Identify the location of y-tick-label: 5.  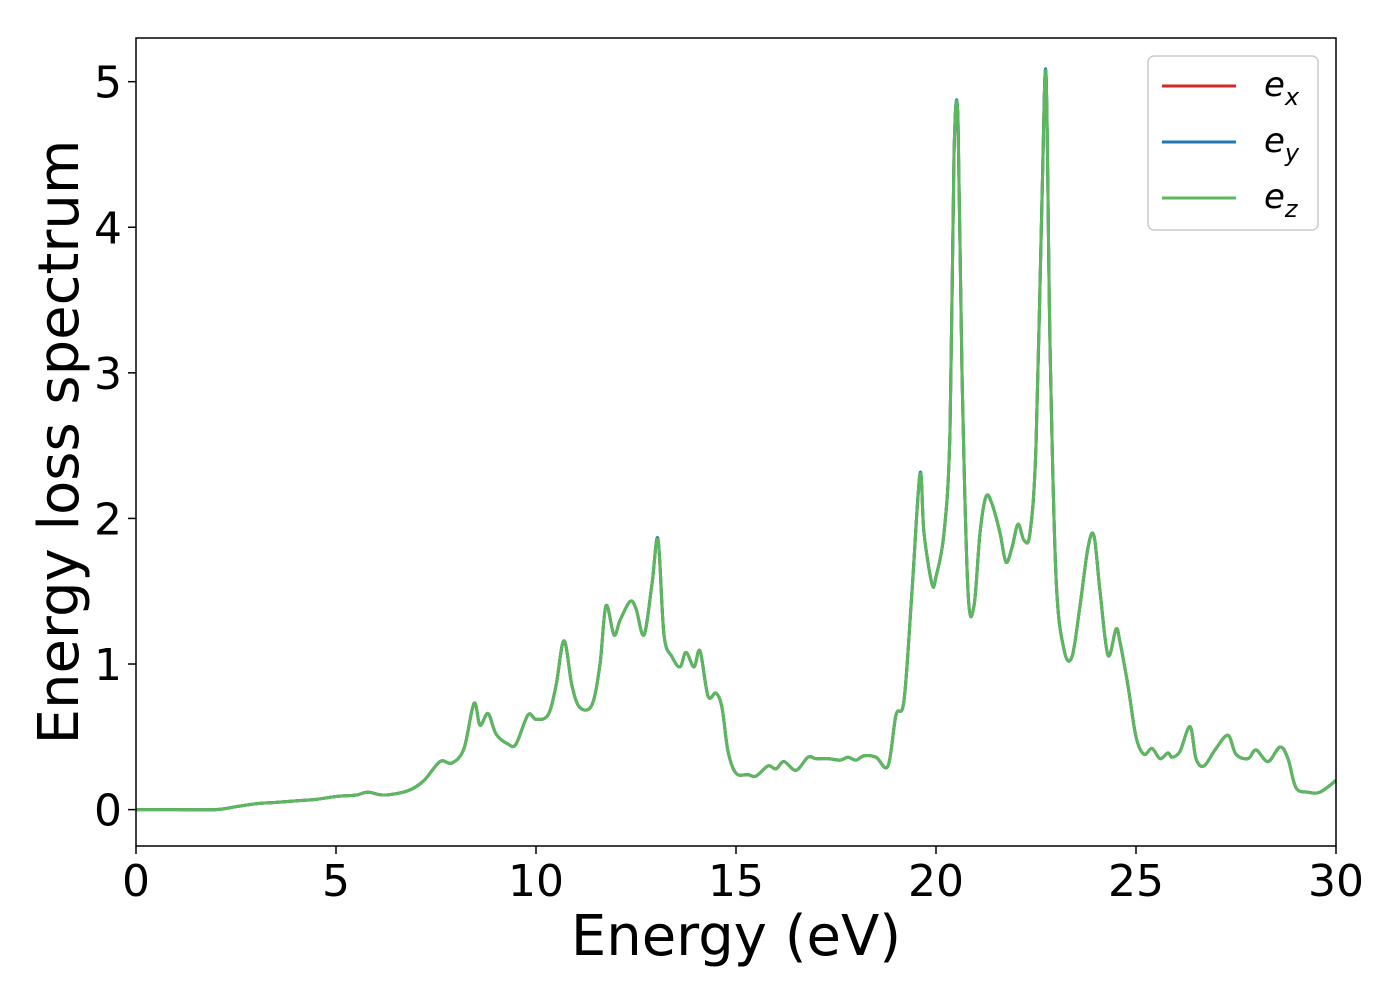
(108, 83).